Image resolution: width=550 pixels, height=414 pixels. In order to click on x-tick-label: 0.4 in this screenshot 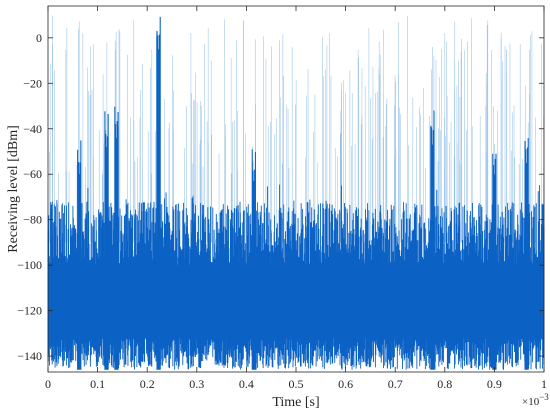, I will do `click(246, 384)`.